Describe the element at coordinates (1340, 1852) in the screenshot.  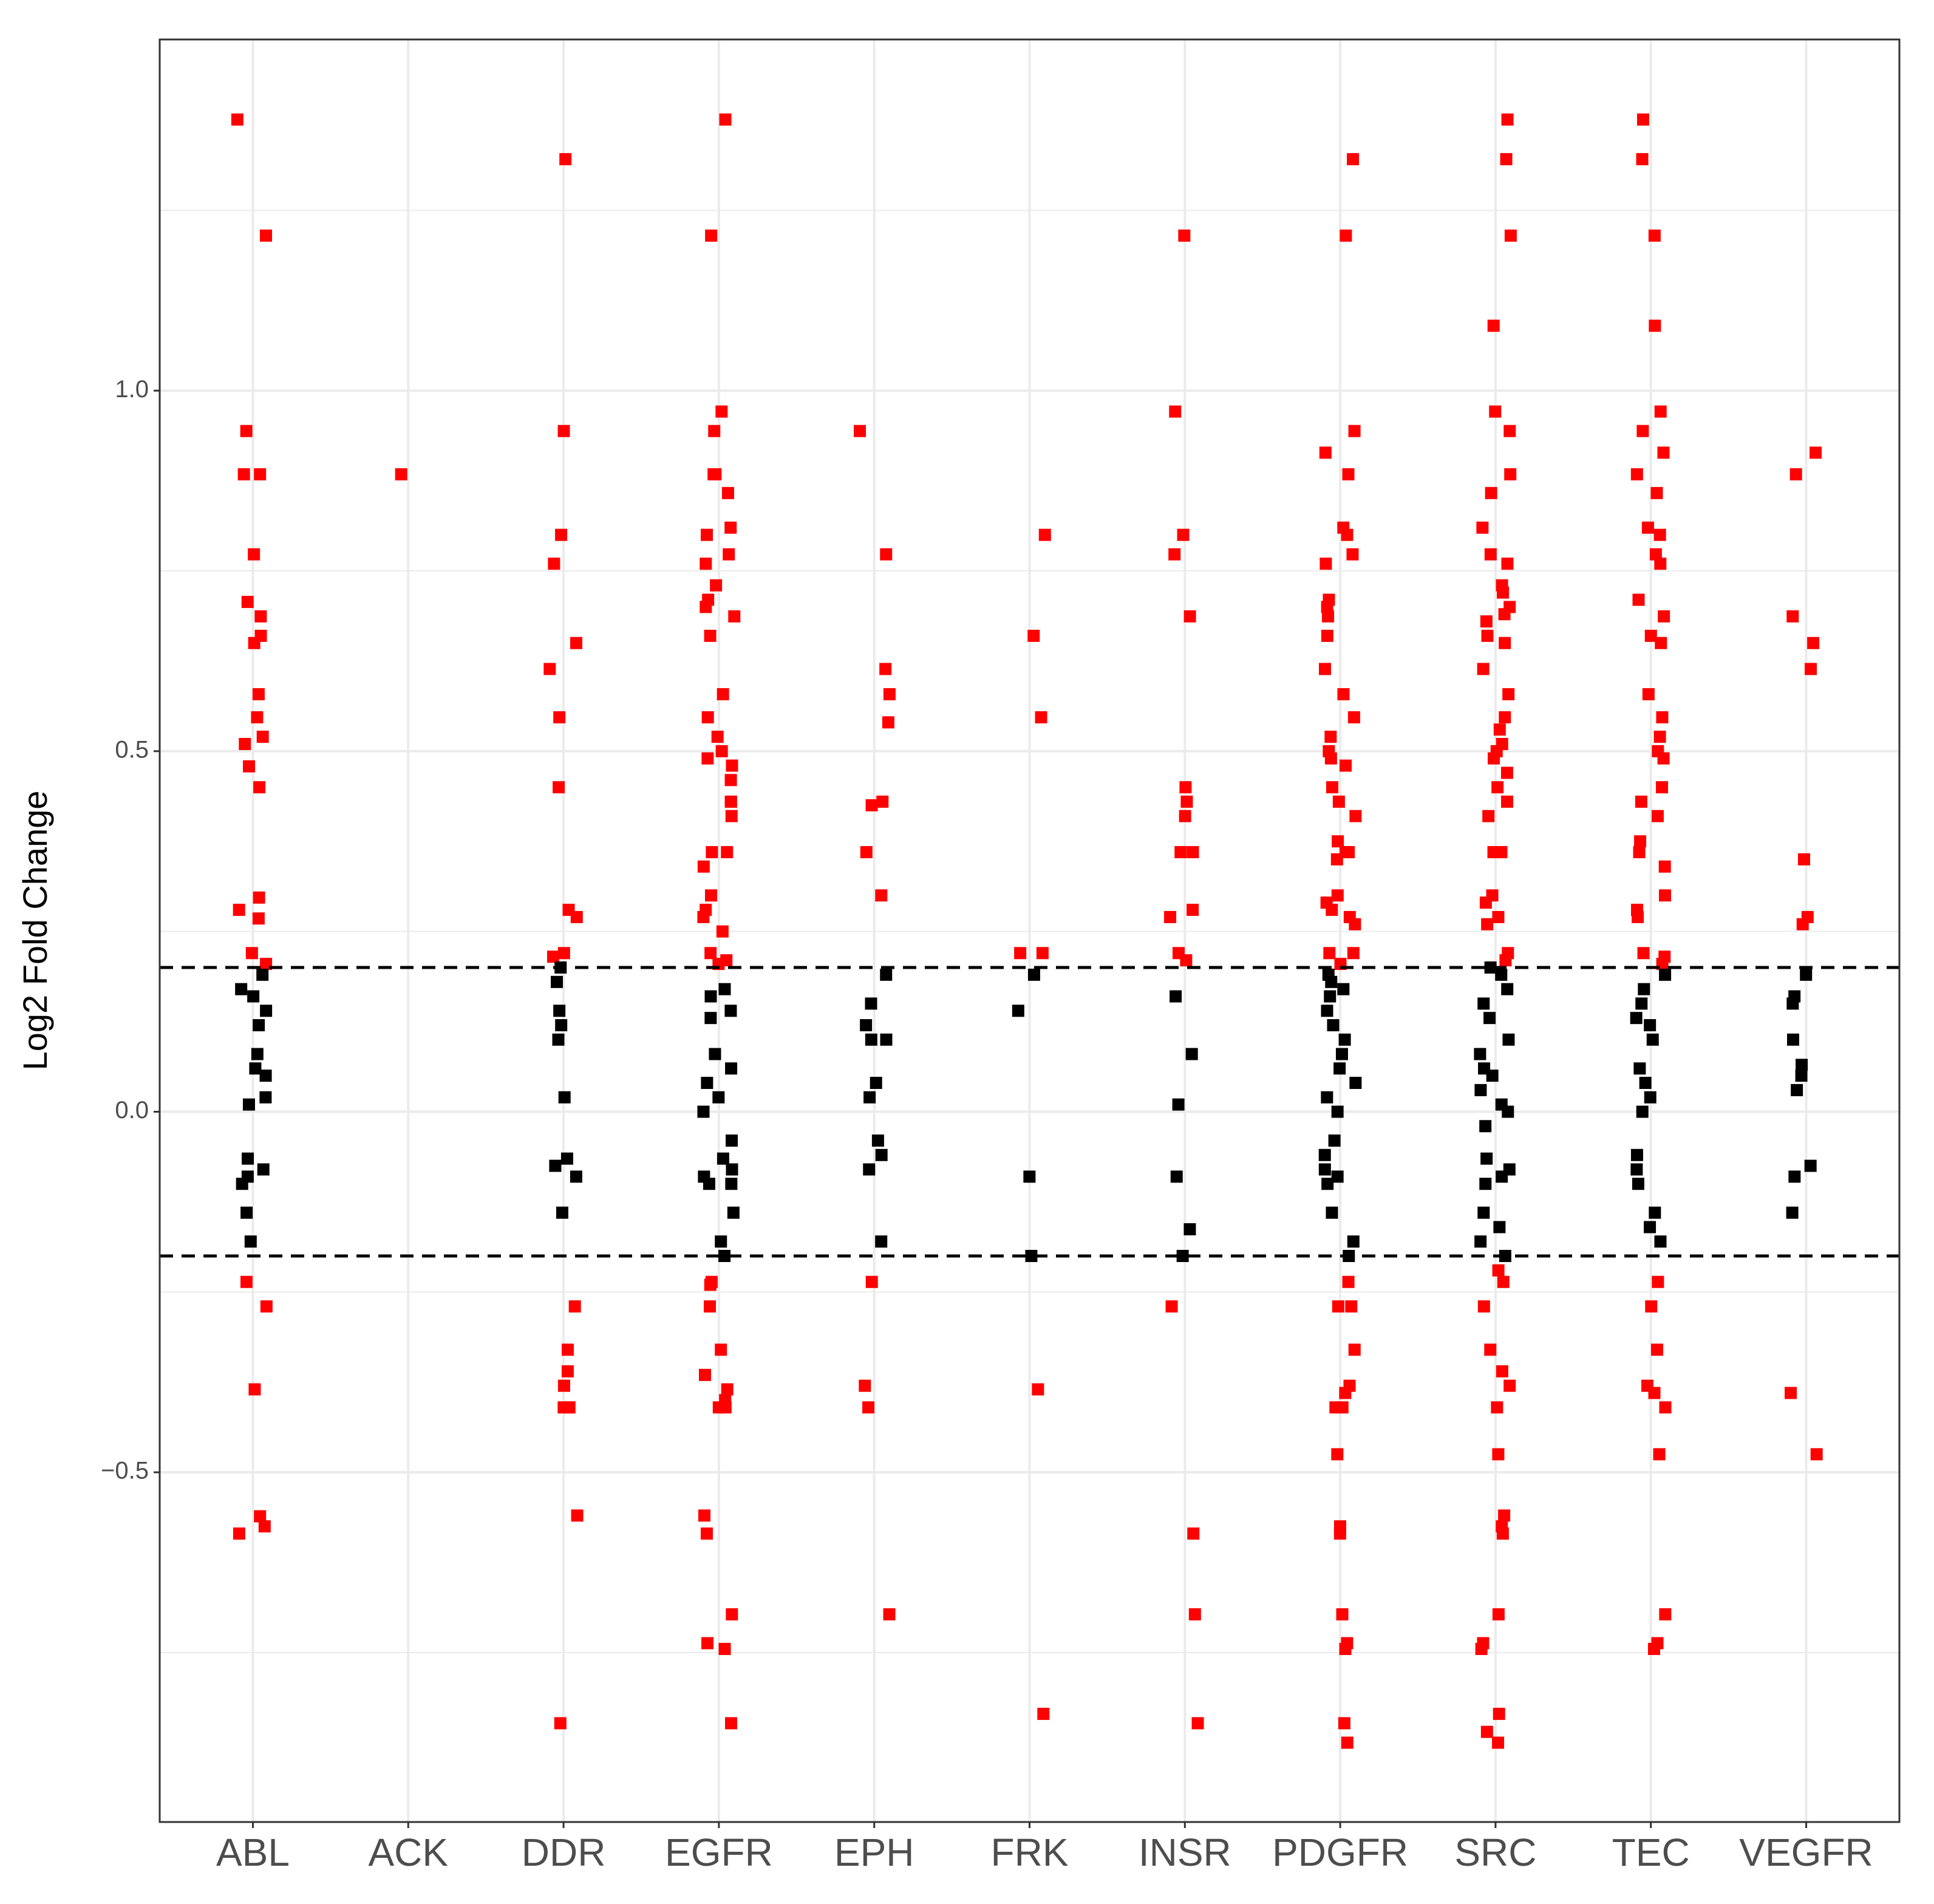
I see `x-tick-label: PDGFR` at that location.